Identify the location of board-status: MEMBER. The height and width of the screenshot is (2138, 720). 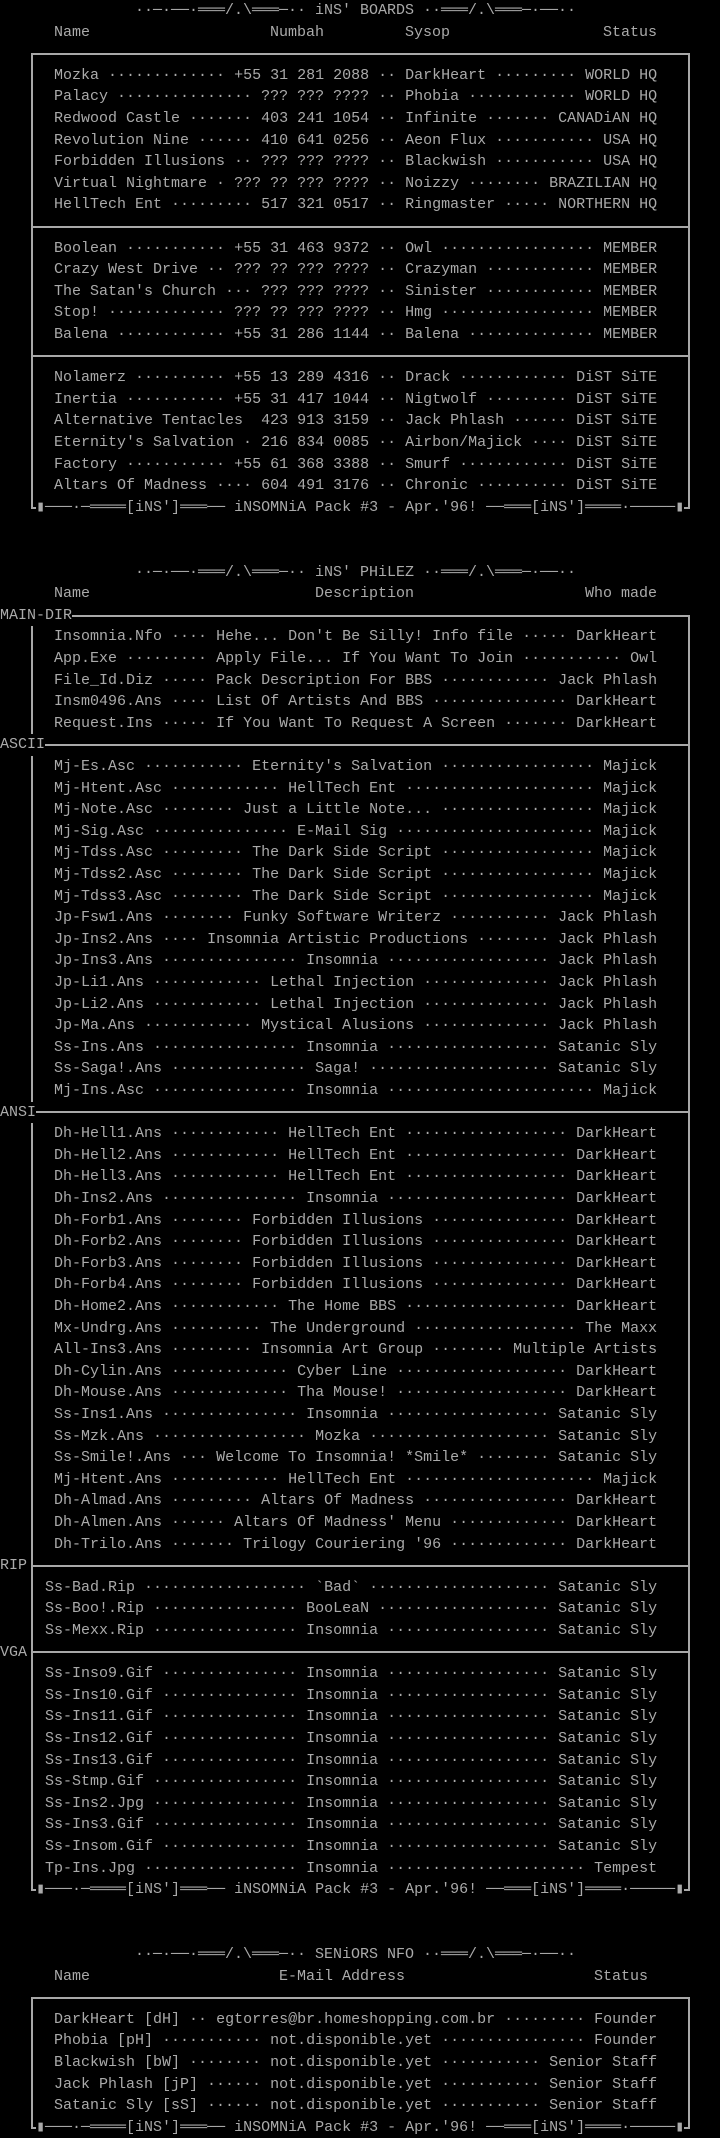
(630, 313).